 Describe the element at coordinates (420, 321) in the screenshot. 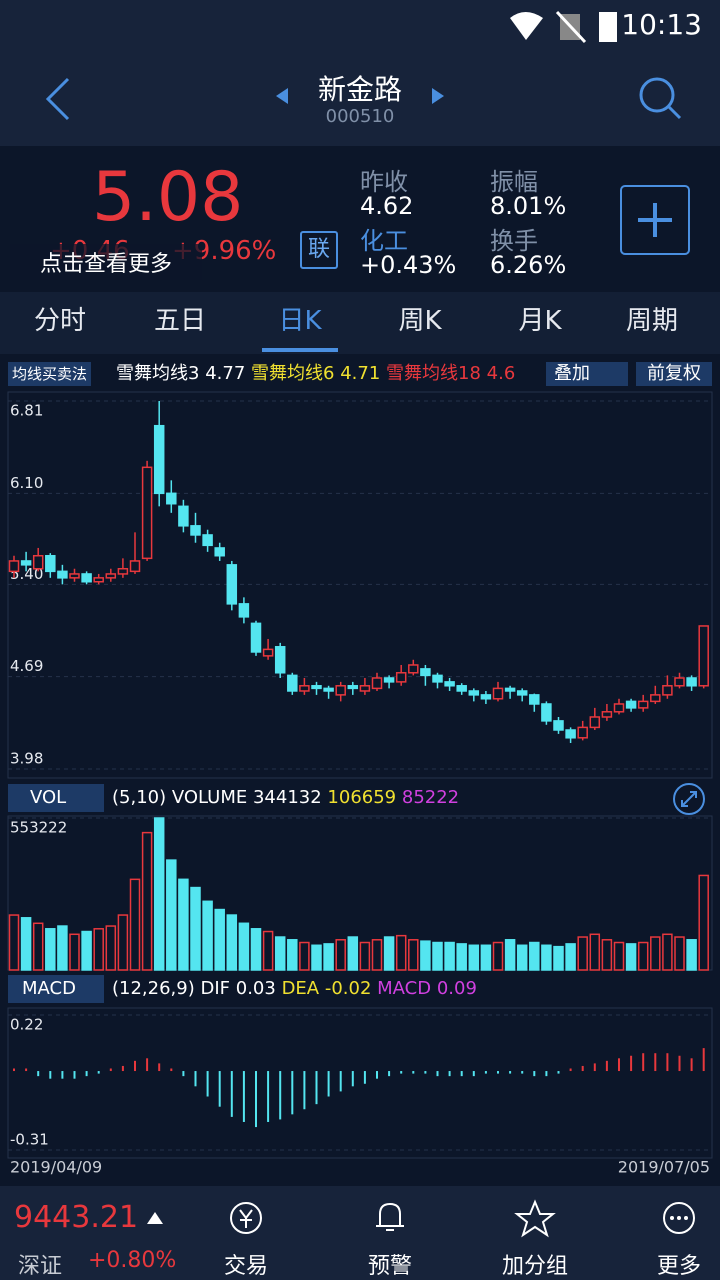

I see `tab: 周K` at that location.